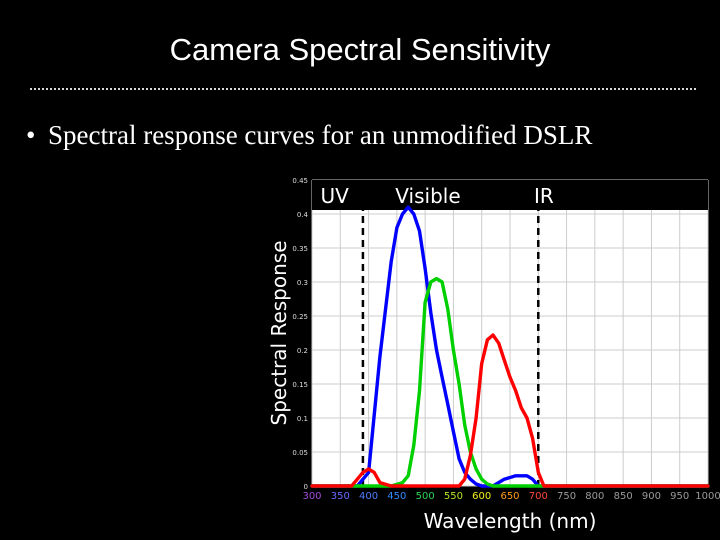  What do you see at coordinates (510, 521) in the screenshot?
I see `x-axis-label: Wavelength (nm)` at bounding box center [510, 521].